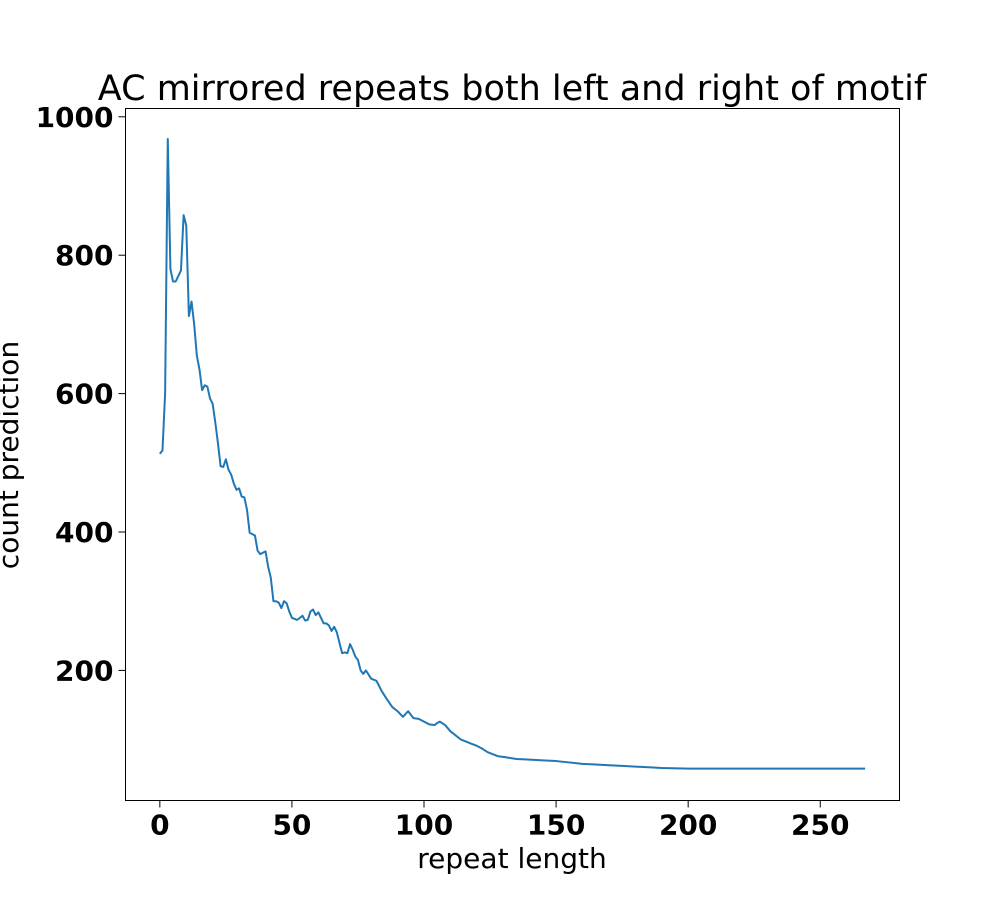 This screenshot has height=900, width=1000. I want to click on x-tick-label: 200, so click(688, 825).